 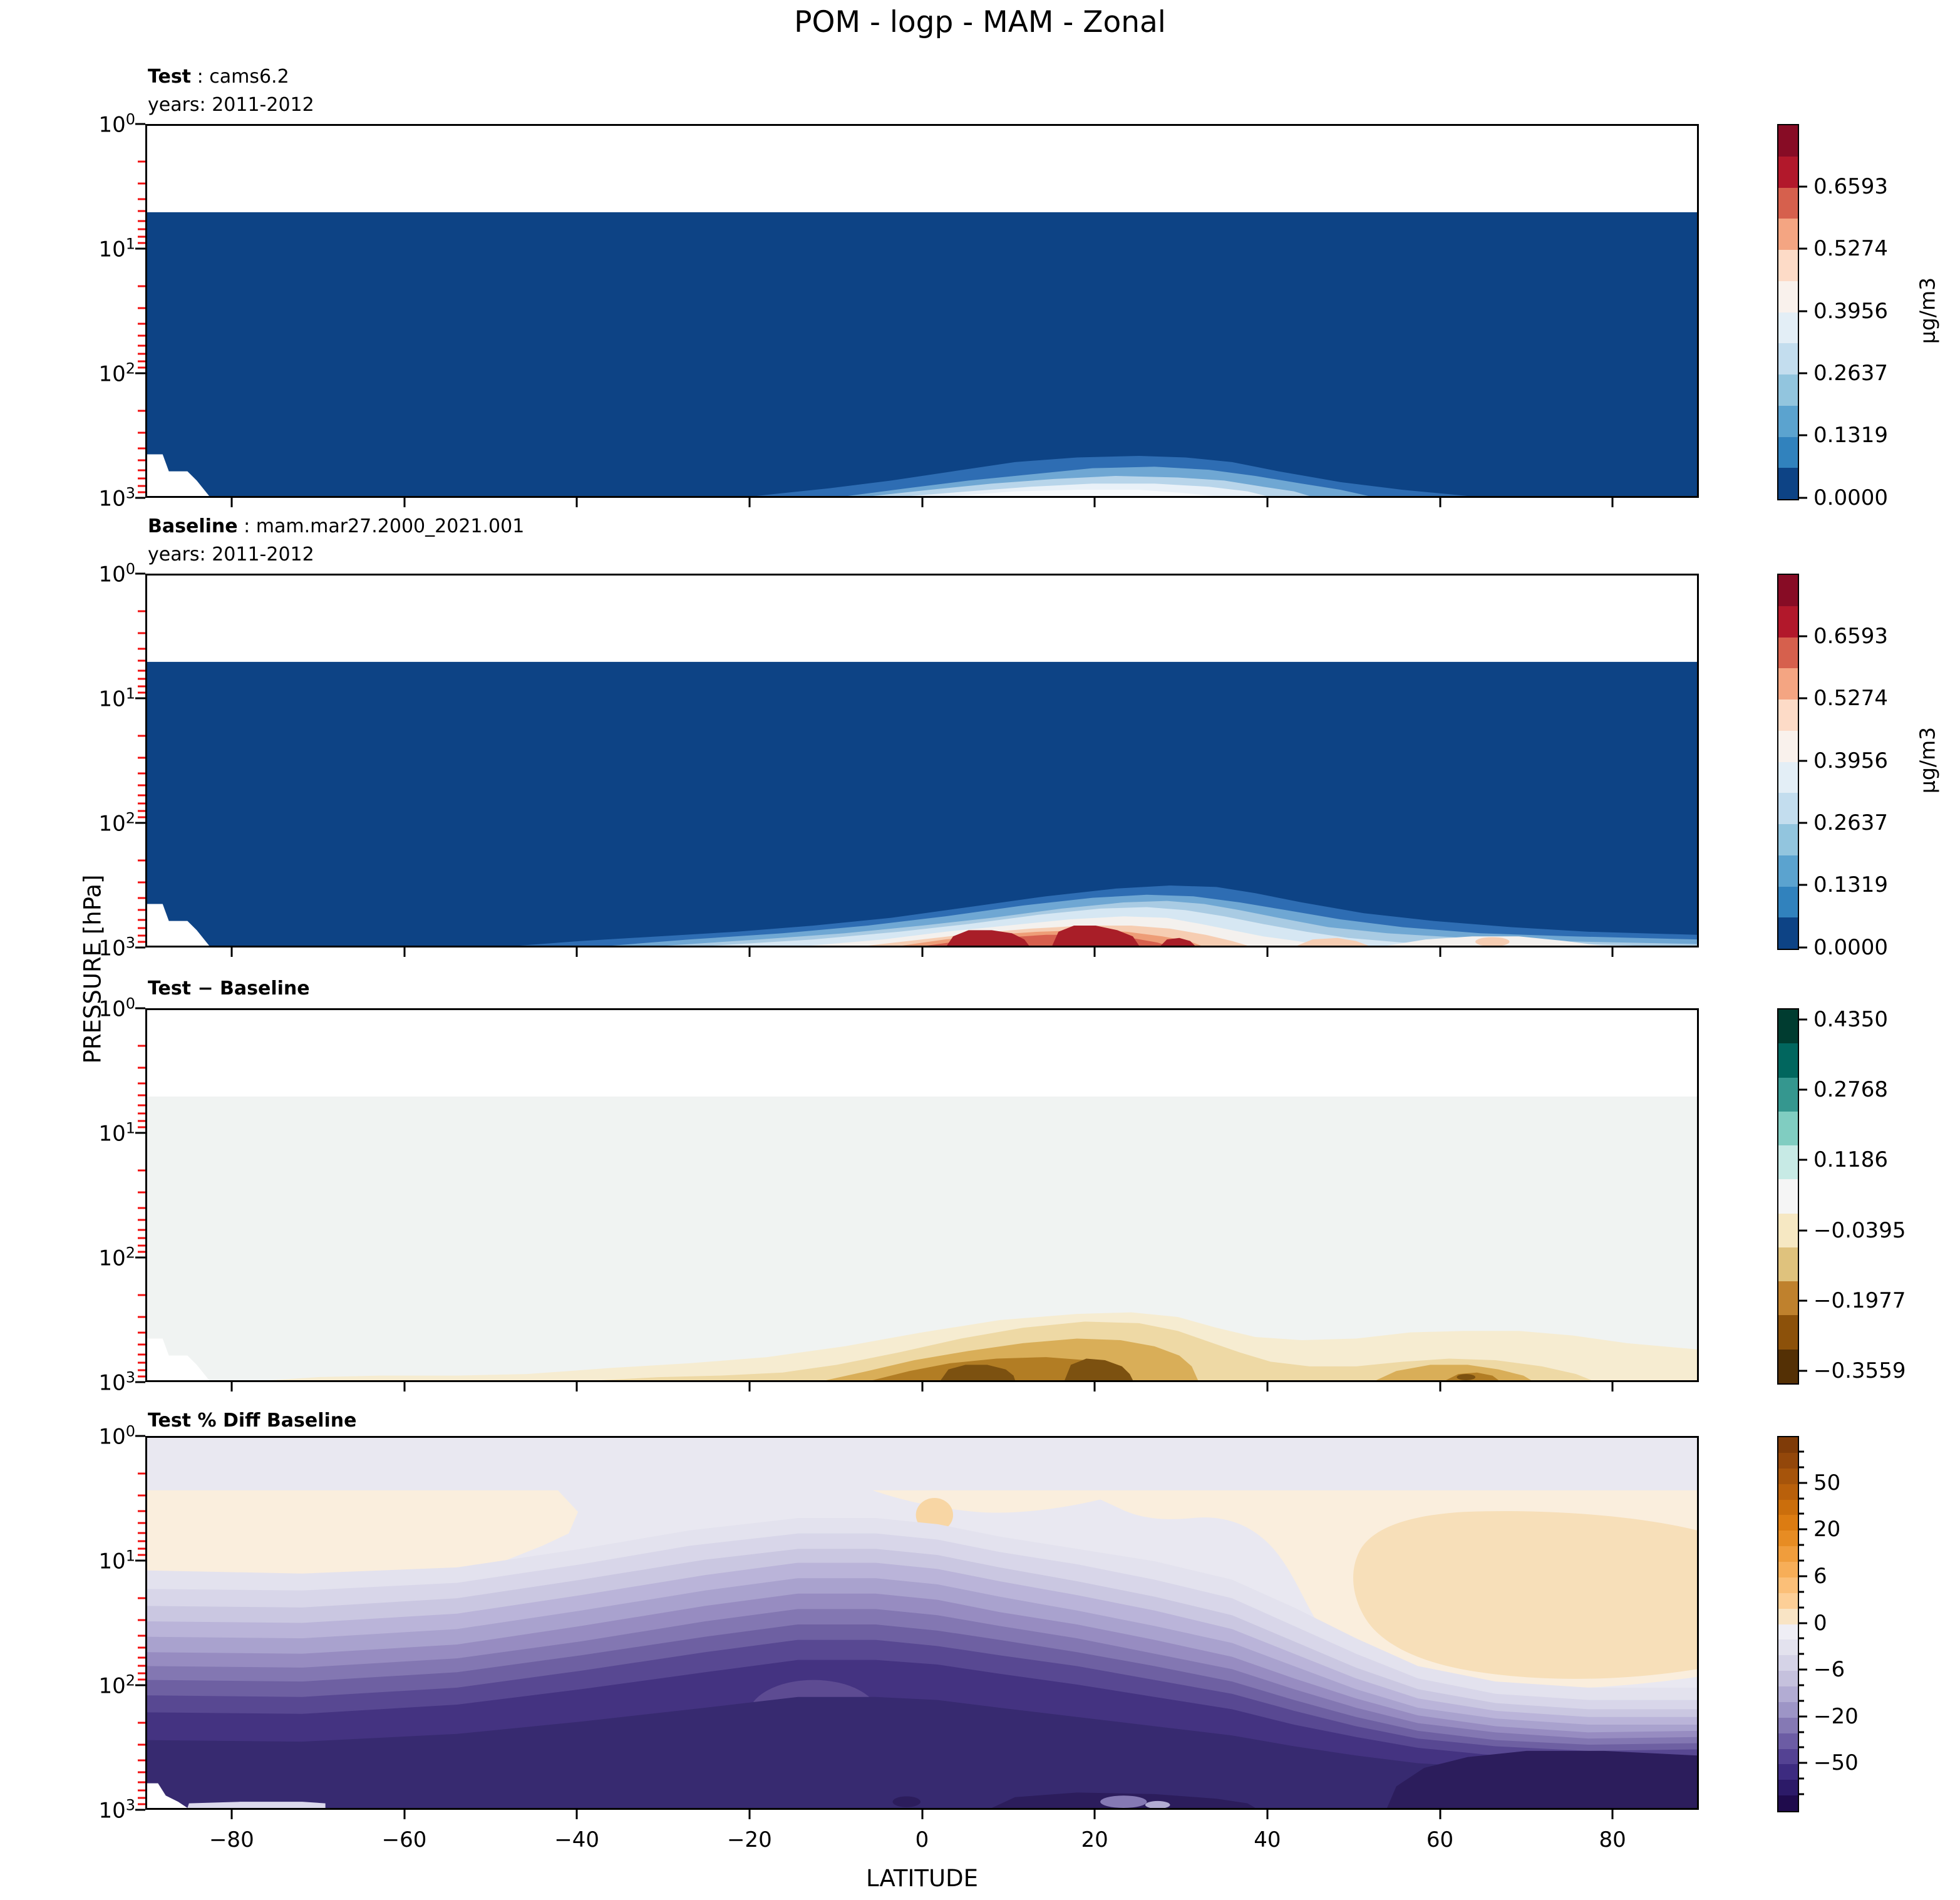 I want to click on x-tick-label: 0, so click(x=922, y=1839).